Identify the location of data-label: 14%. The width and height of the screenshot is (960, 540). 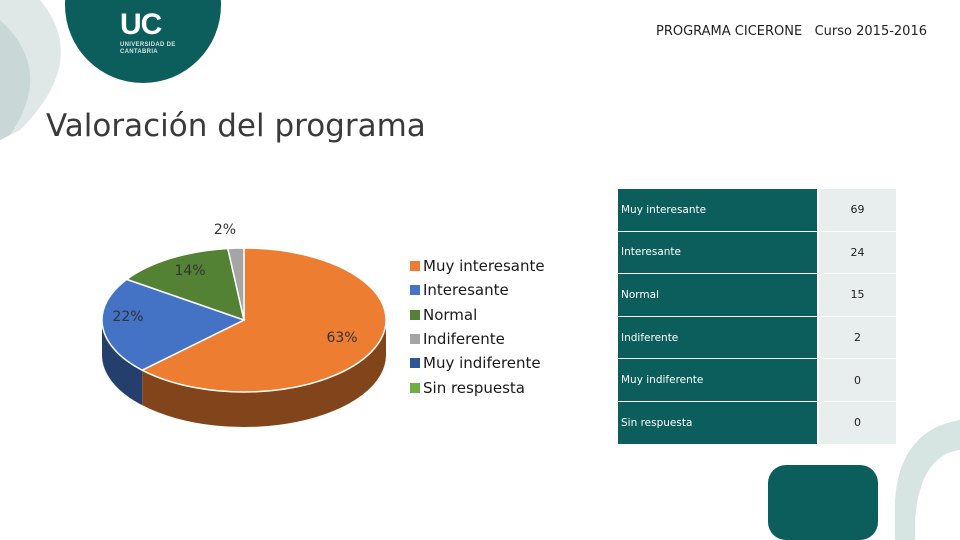
(189, 271).